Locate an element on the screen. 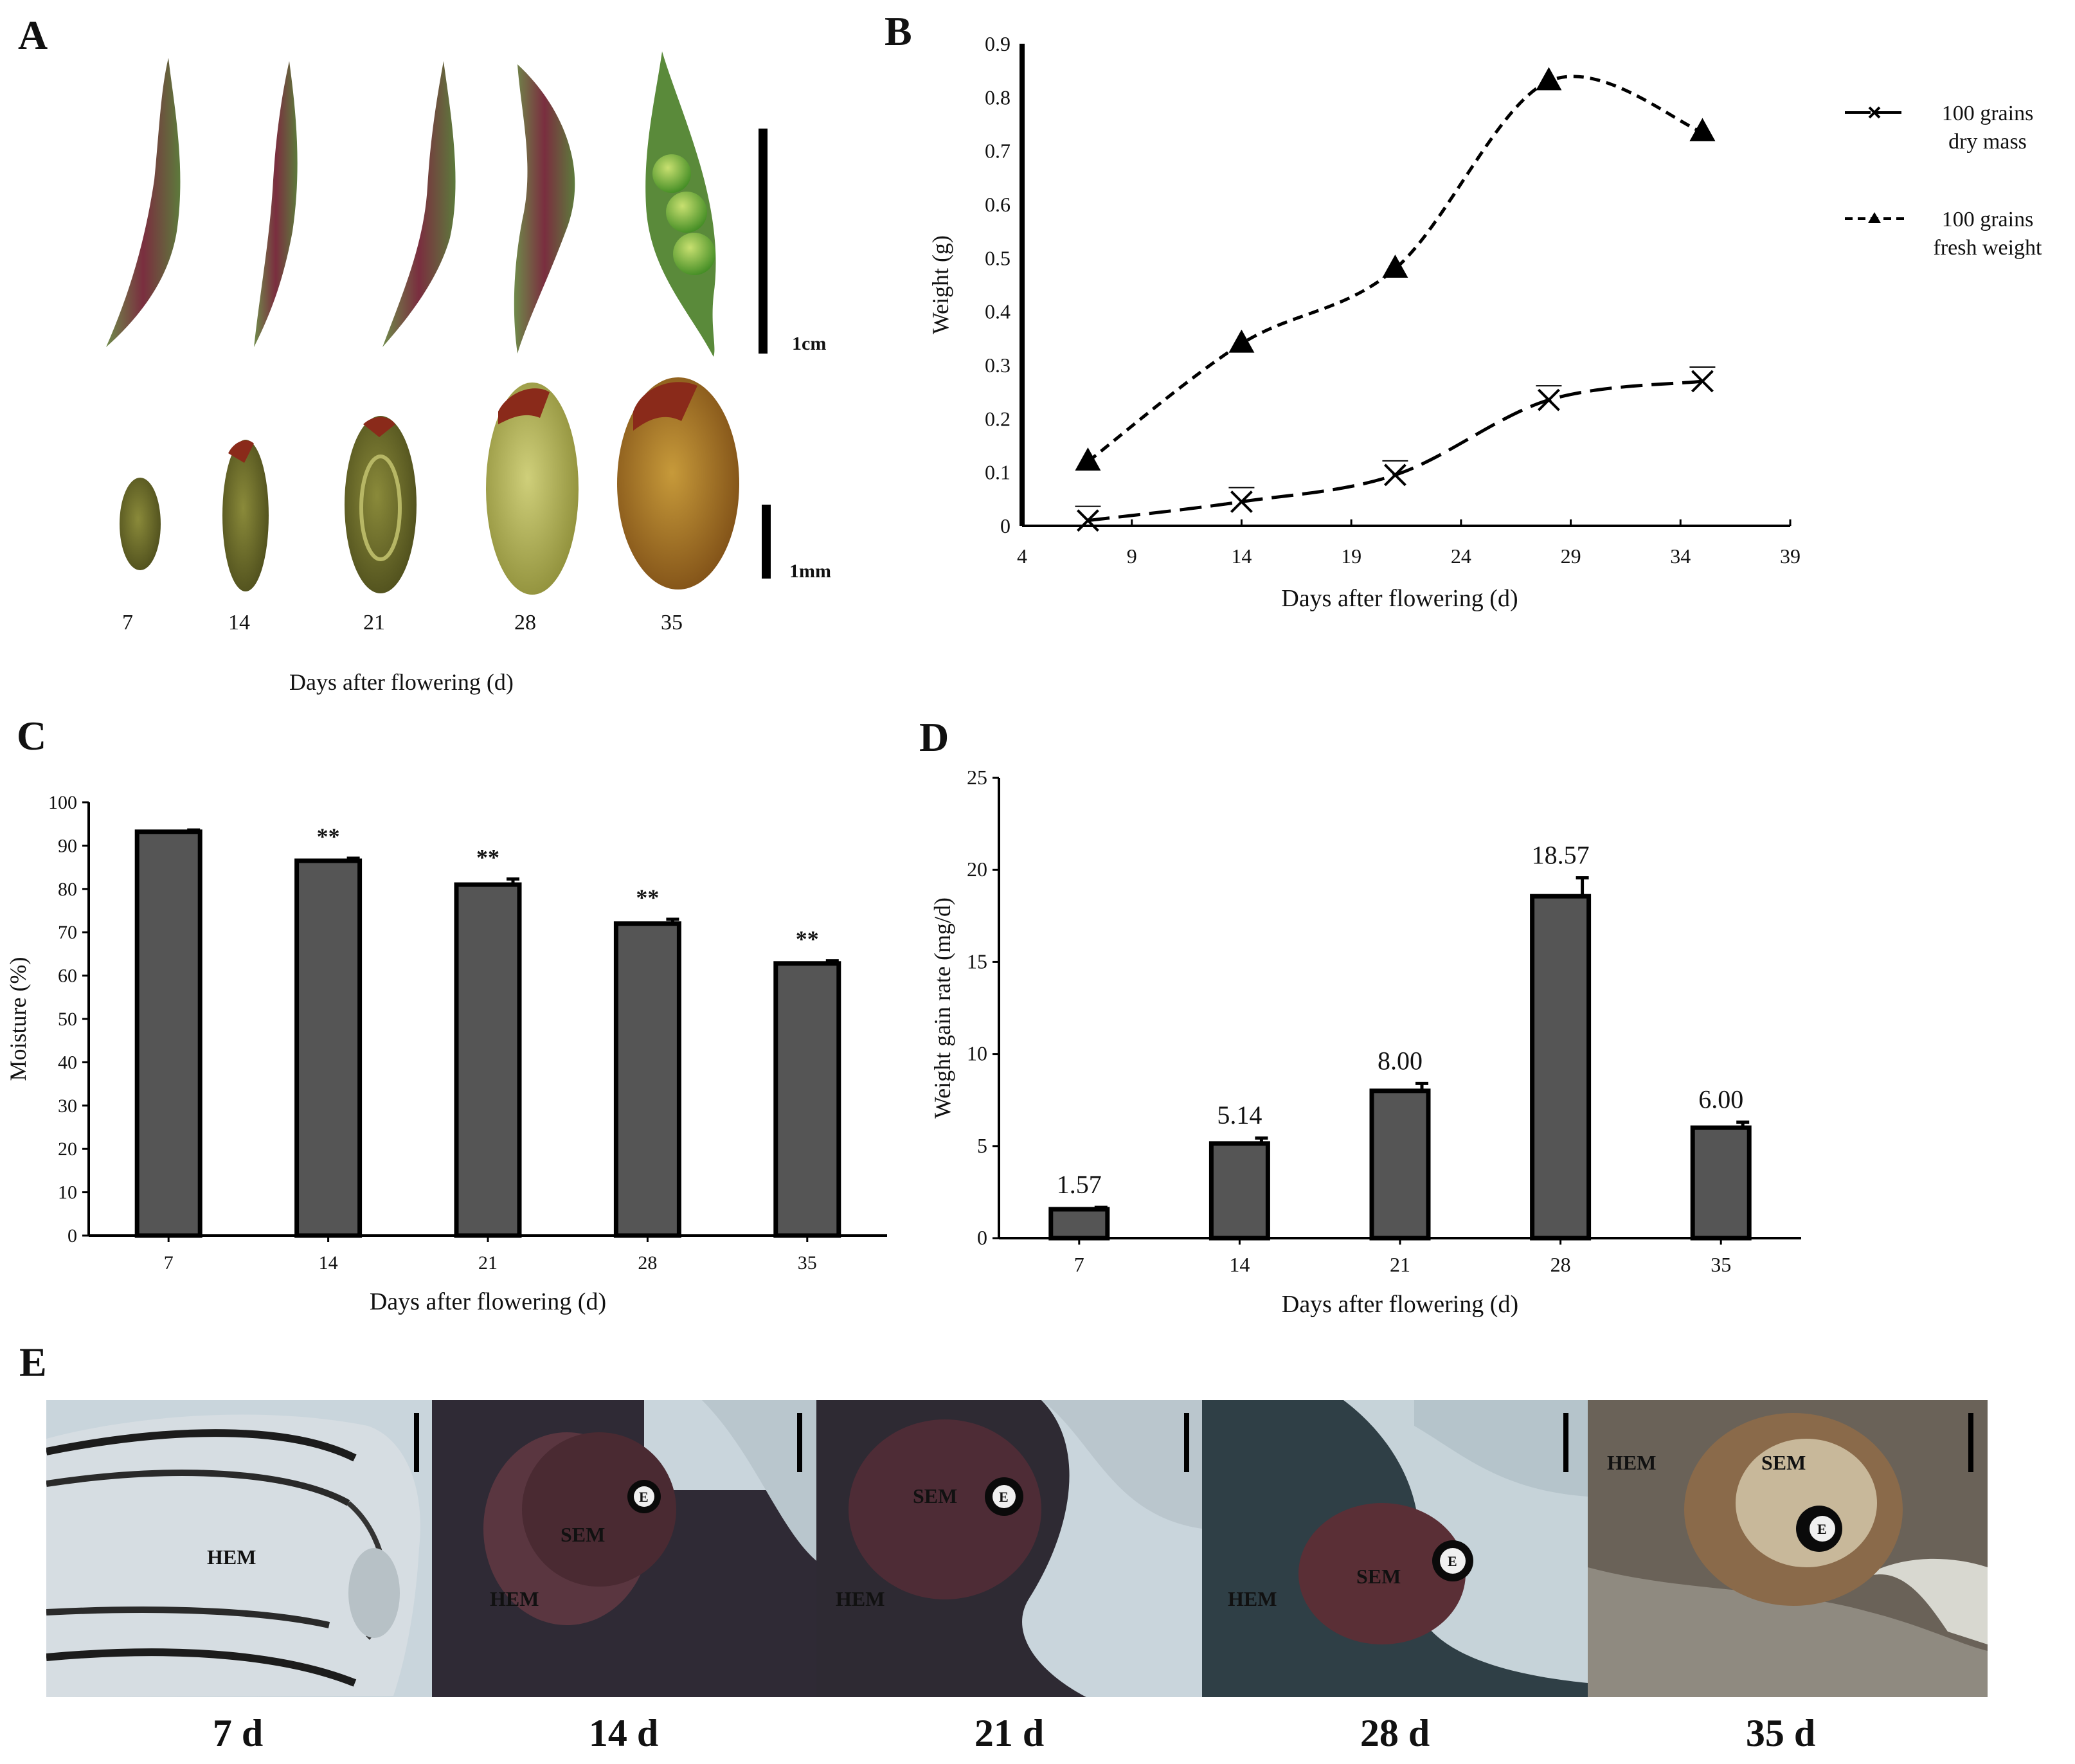 The width and height of the screenshot is (2075, 1764). y-tick-label: 5 is located at coordinates (982, 1145).